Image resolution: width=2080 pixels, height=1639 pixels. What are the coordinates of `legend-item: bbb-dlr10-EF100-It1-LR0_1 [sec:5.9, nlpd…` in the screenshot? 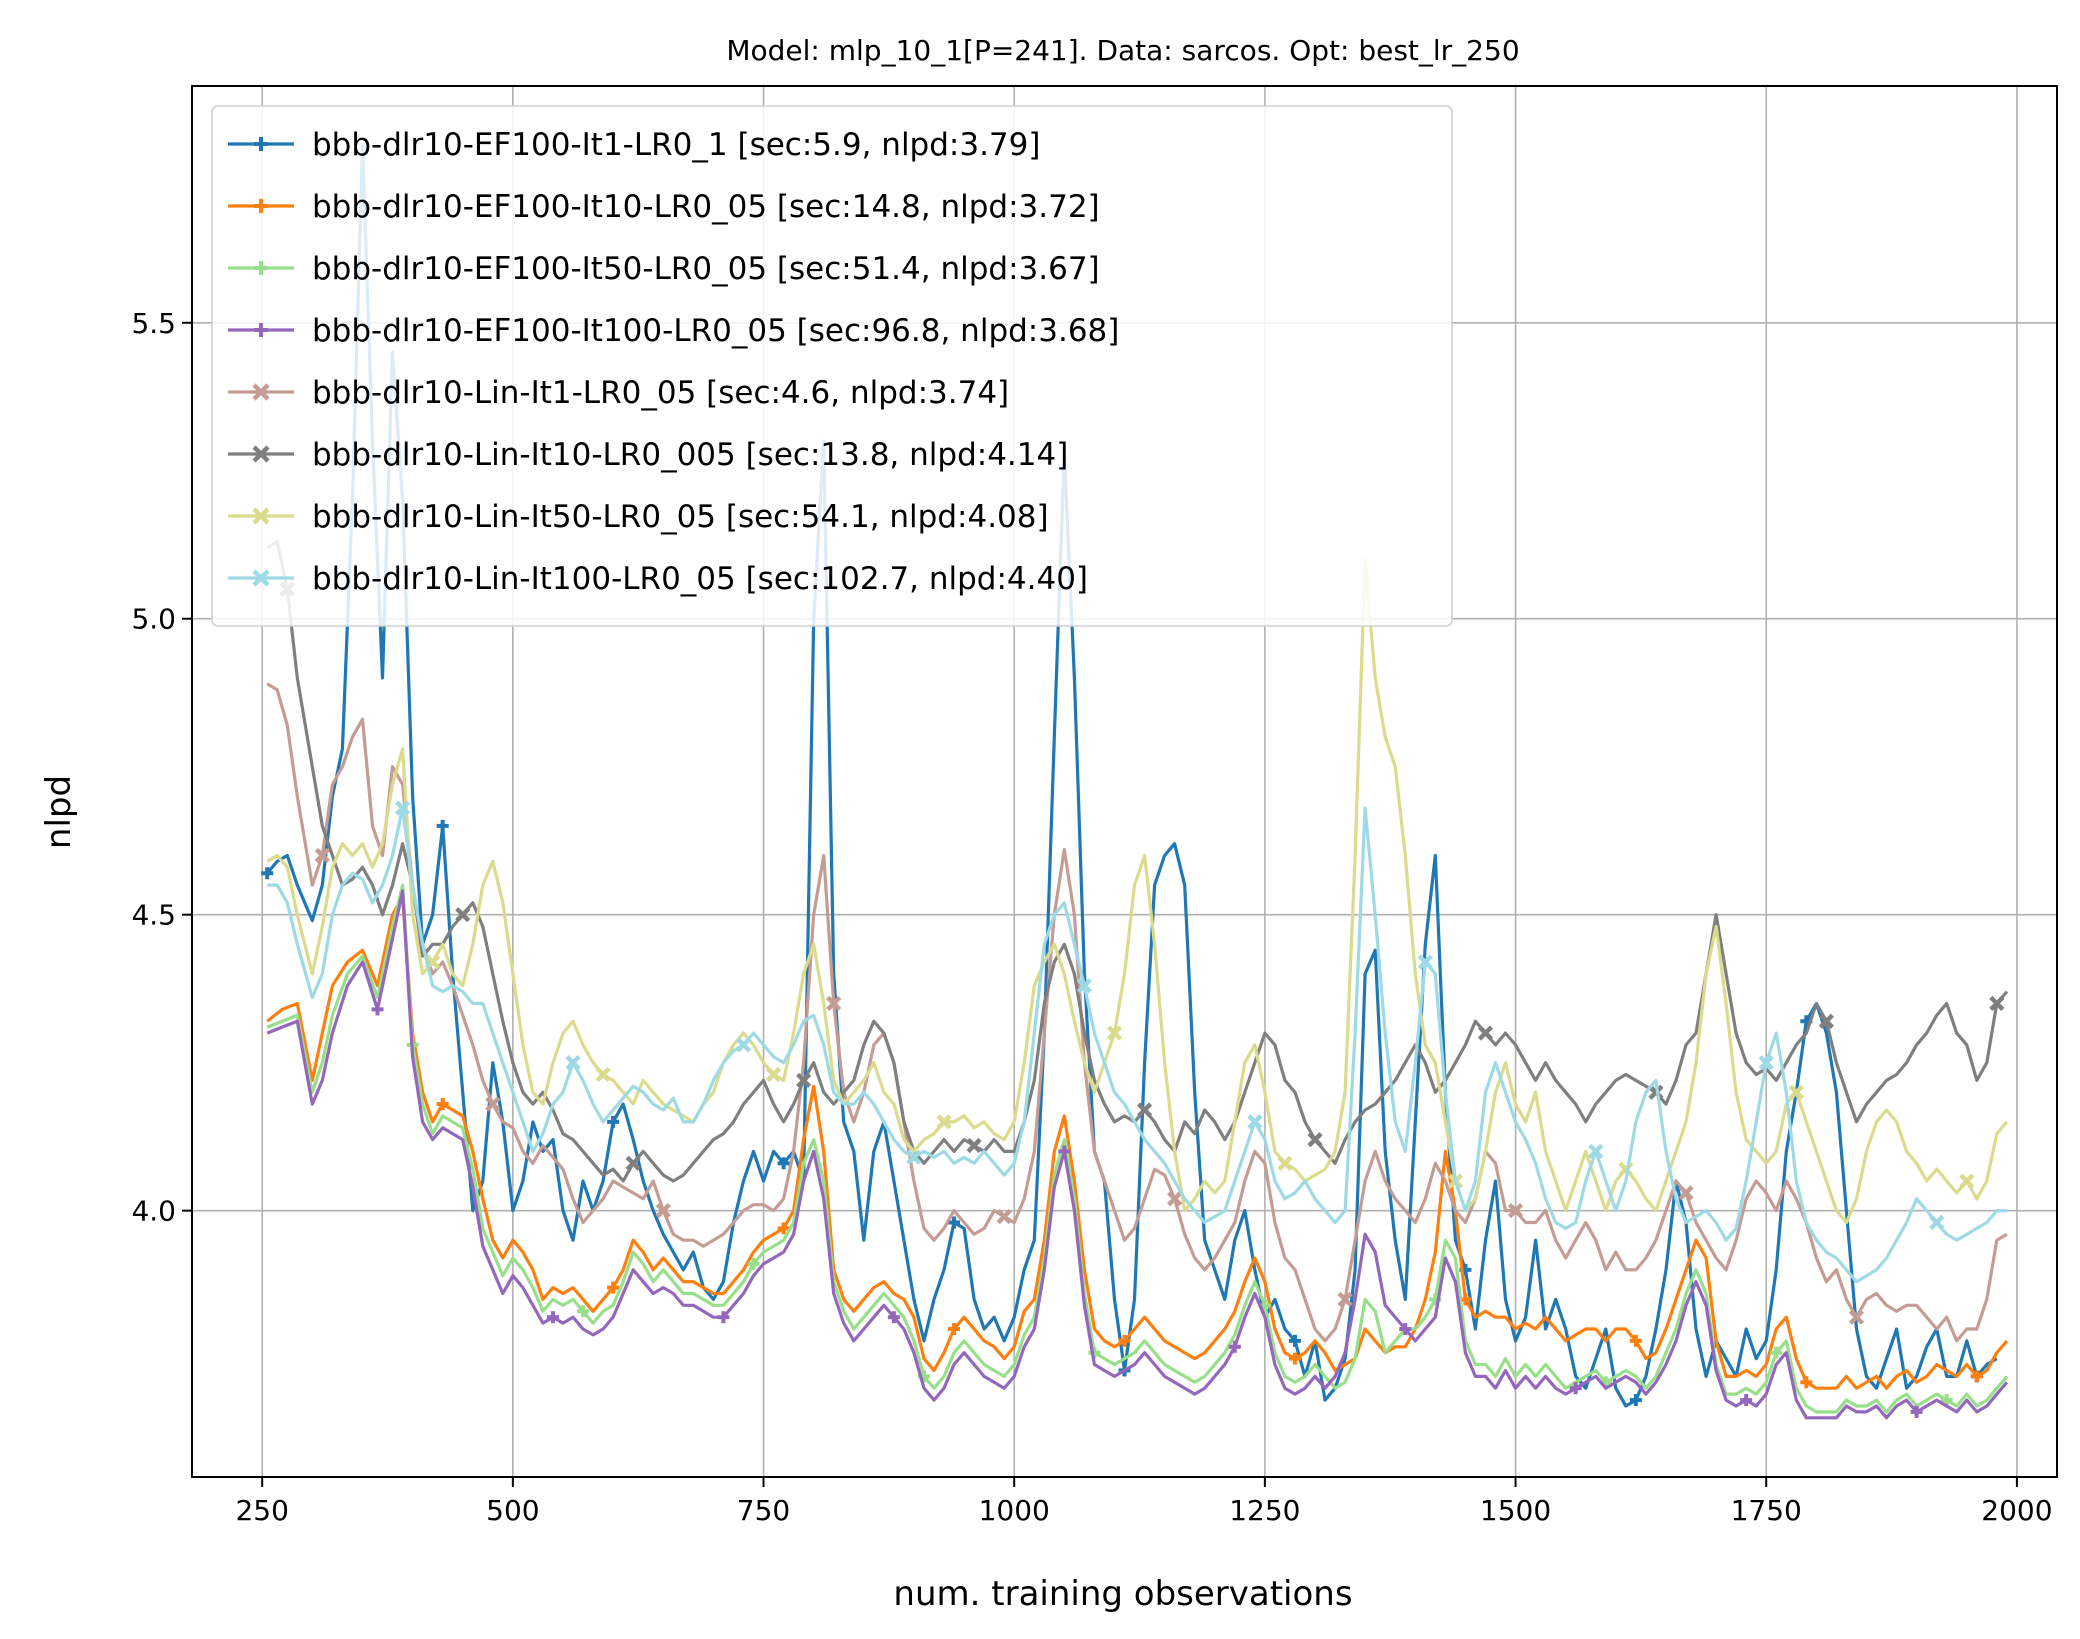 It's located at (634, 145).